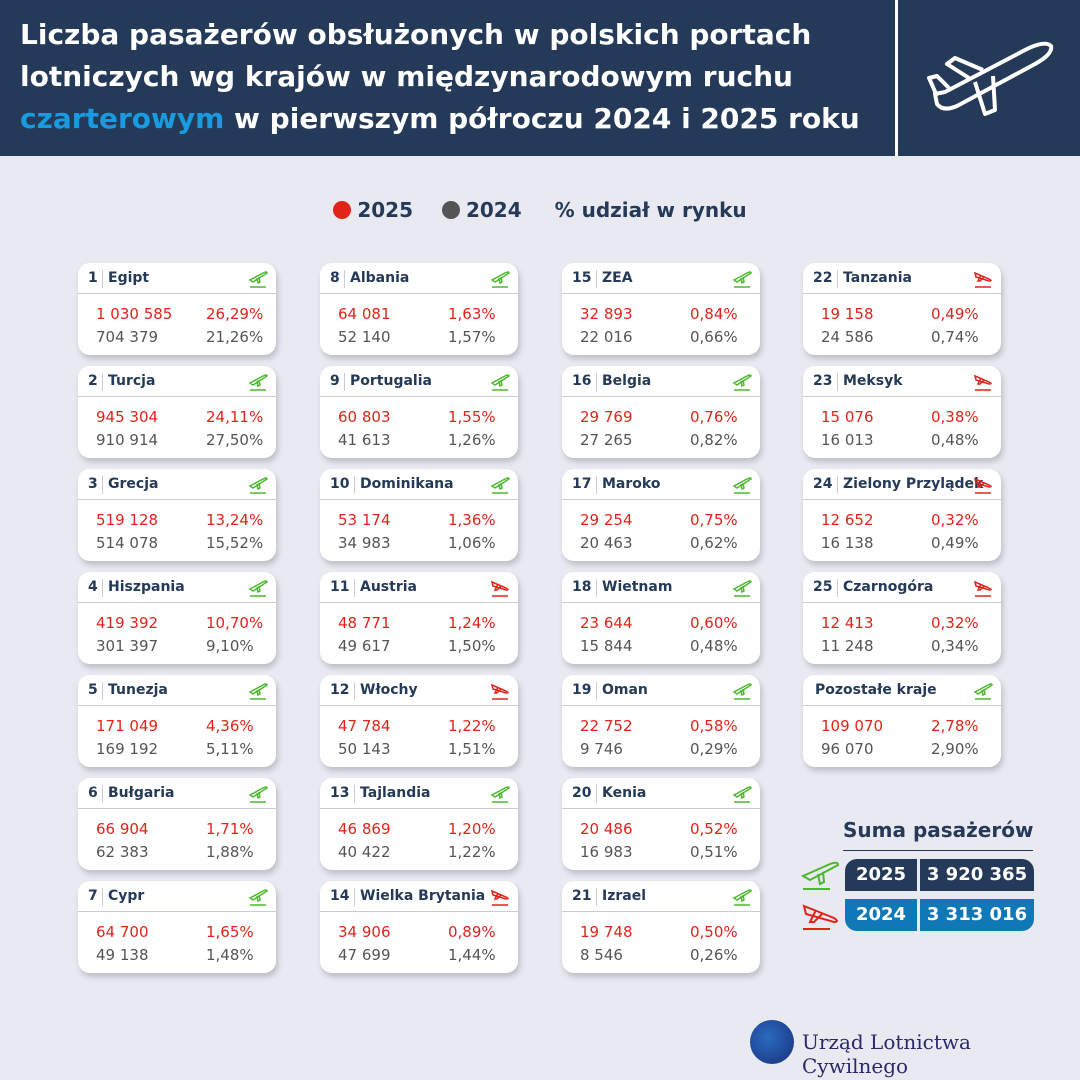 Image resolution: width=1080 pixels, height=1080 pixels. I want to click on country-name: Izrael, so click(624, 896).